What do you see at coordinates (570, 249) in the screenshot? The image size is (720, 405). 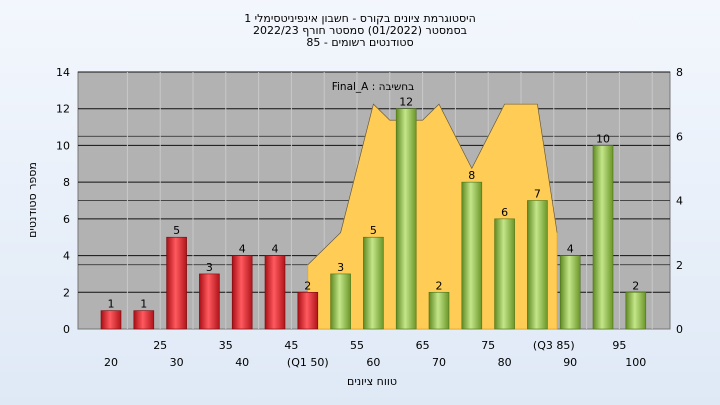 I see `bar-label-90: 4` at bounding box center [570, 249].